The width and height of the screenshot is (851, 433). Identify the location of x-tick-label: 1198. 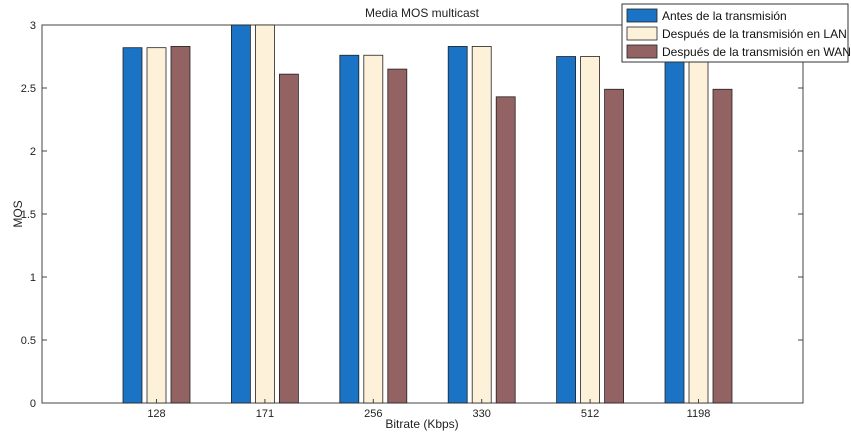
(699, 414).